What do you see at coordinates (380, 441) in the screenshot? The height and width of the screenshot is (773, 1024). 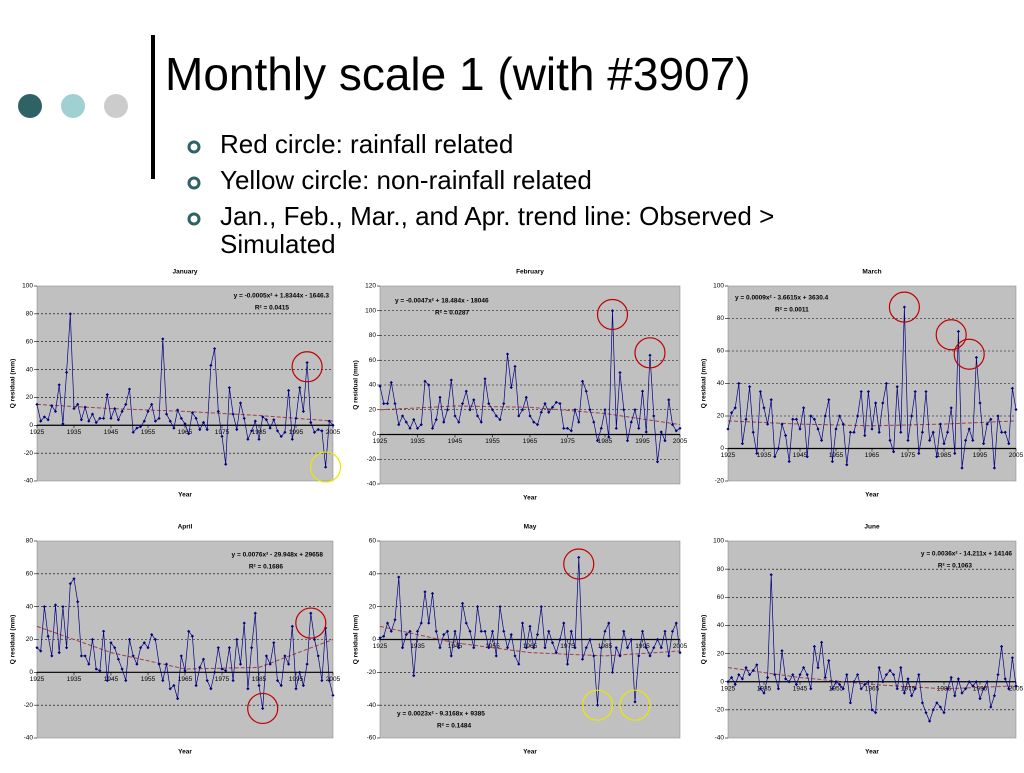 I see `x-tick-label: 1925` at bounding box center [380, 441].